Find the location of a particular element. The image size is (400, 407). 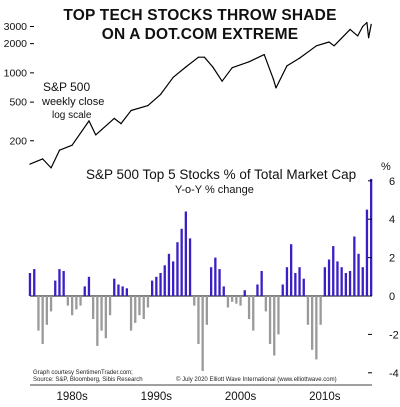

x-axis-label: 2010s is located at coordinates (325, 396).